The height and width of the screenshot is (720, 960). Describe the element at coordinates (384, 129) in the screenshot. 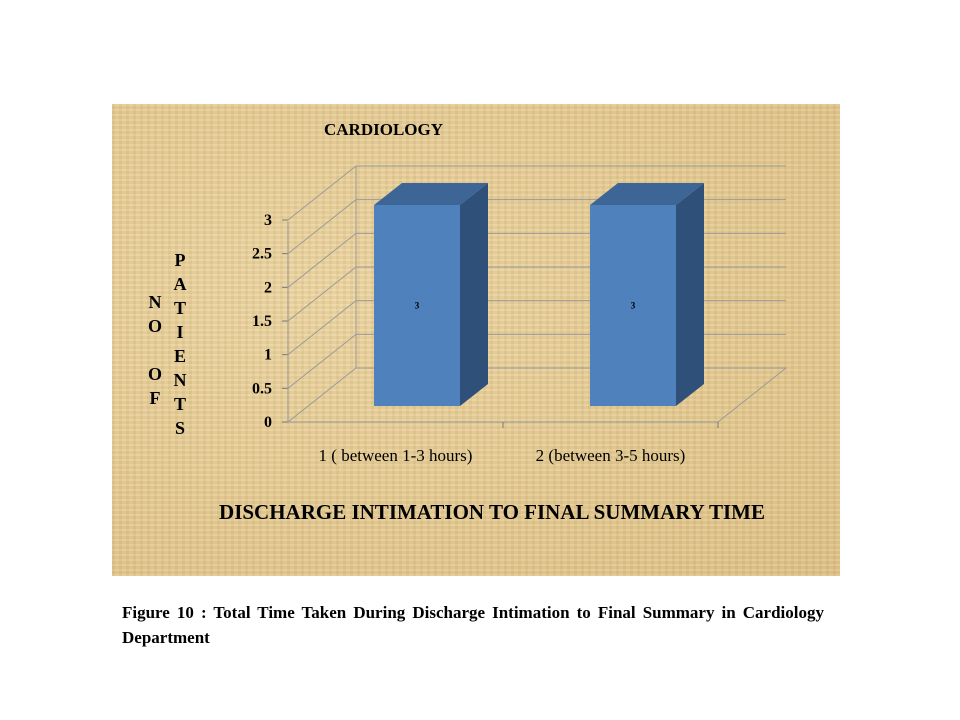

I see `chart-title: CARDIOLOGY` at that location.